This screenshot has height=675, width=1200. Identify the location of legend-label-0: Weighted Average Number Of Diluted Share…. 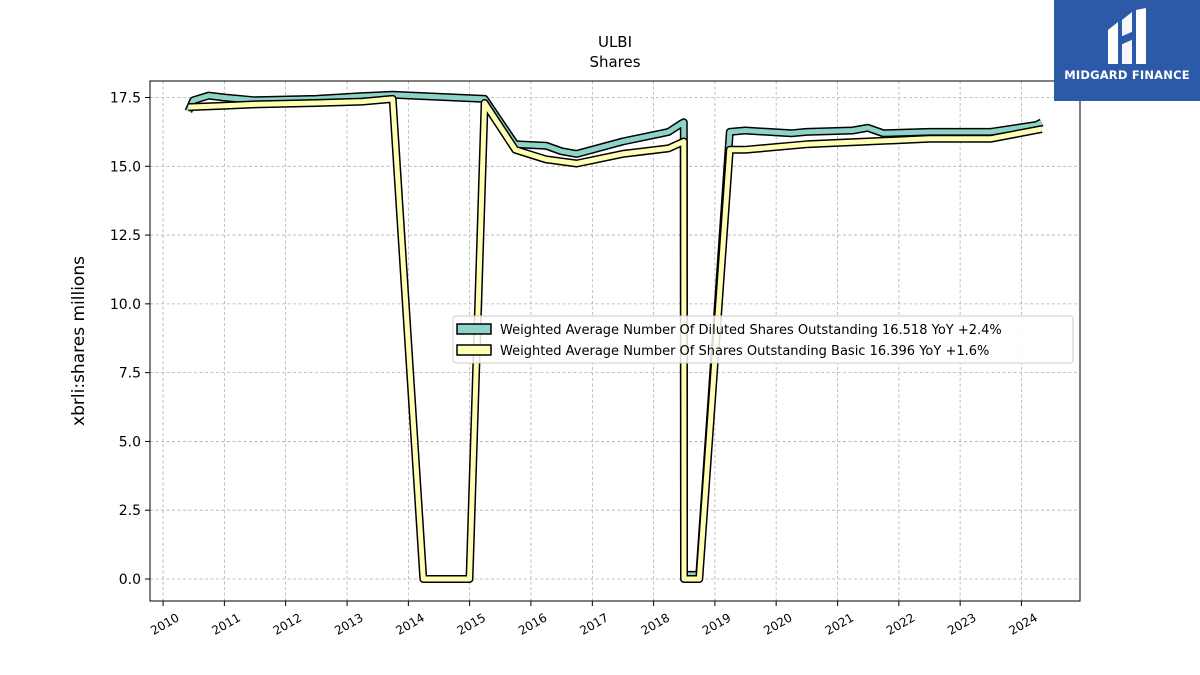
(751, 330).